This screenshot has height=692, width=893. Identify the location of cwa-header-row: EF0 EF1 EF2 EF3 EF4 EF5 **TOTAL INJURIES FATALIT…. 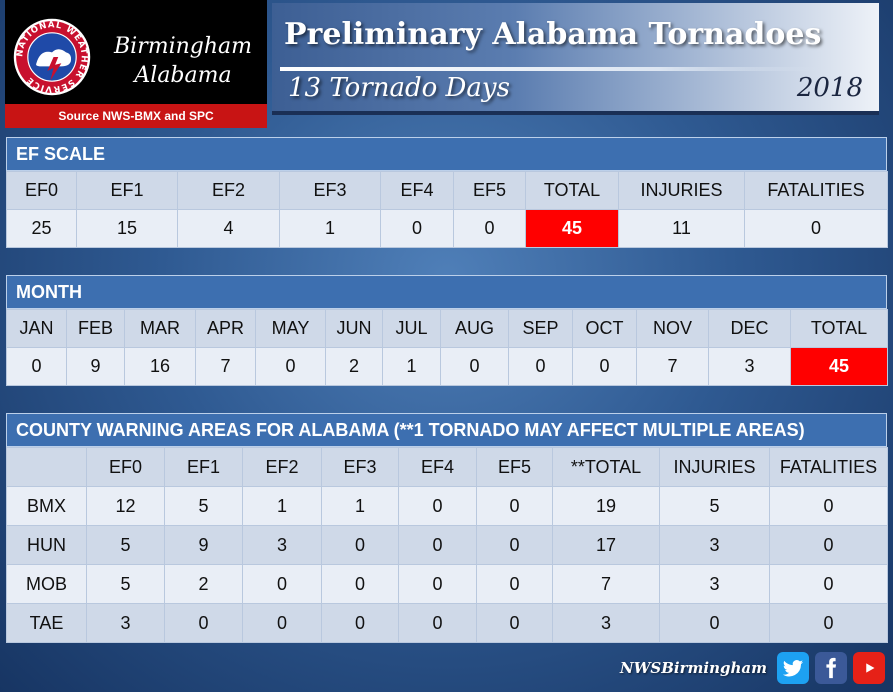
(447, 467).